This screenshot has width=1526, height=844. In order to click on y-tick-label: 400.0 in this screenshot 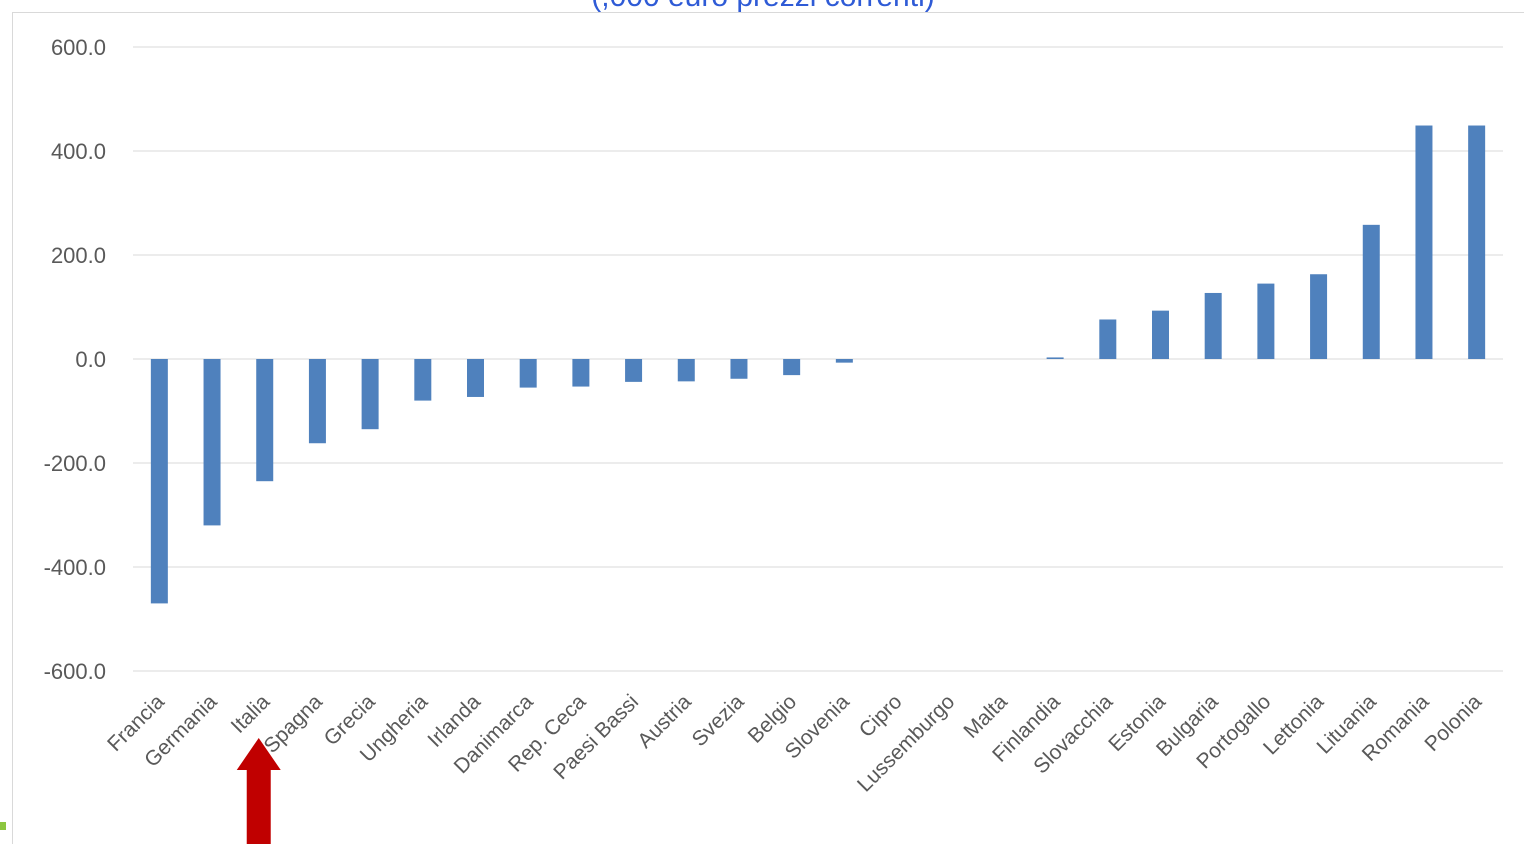, I will do `click(78, 151)`.